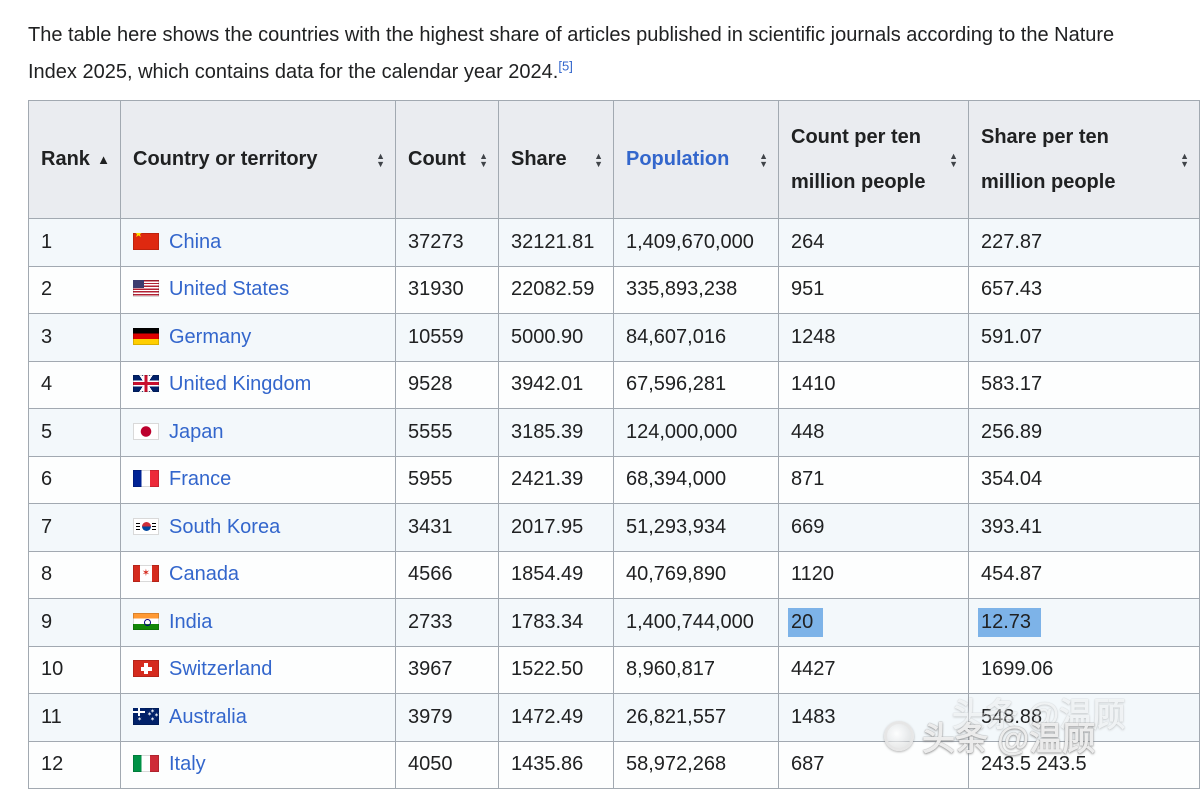 This screenshot has width=1200, height=789. What do you see at coordinates (696, 432) in the screenshot?
I see `population-cell: 124,000,000` at bounding box center [696, 432].